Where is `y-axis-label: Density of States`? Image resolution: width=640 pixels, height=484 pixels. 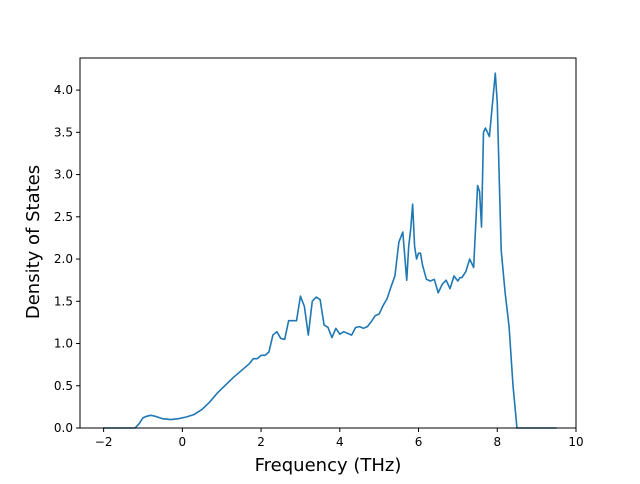 y-axis-label: Density of States is located at coordinates (33, 242).